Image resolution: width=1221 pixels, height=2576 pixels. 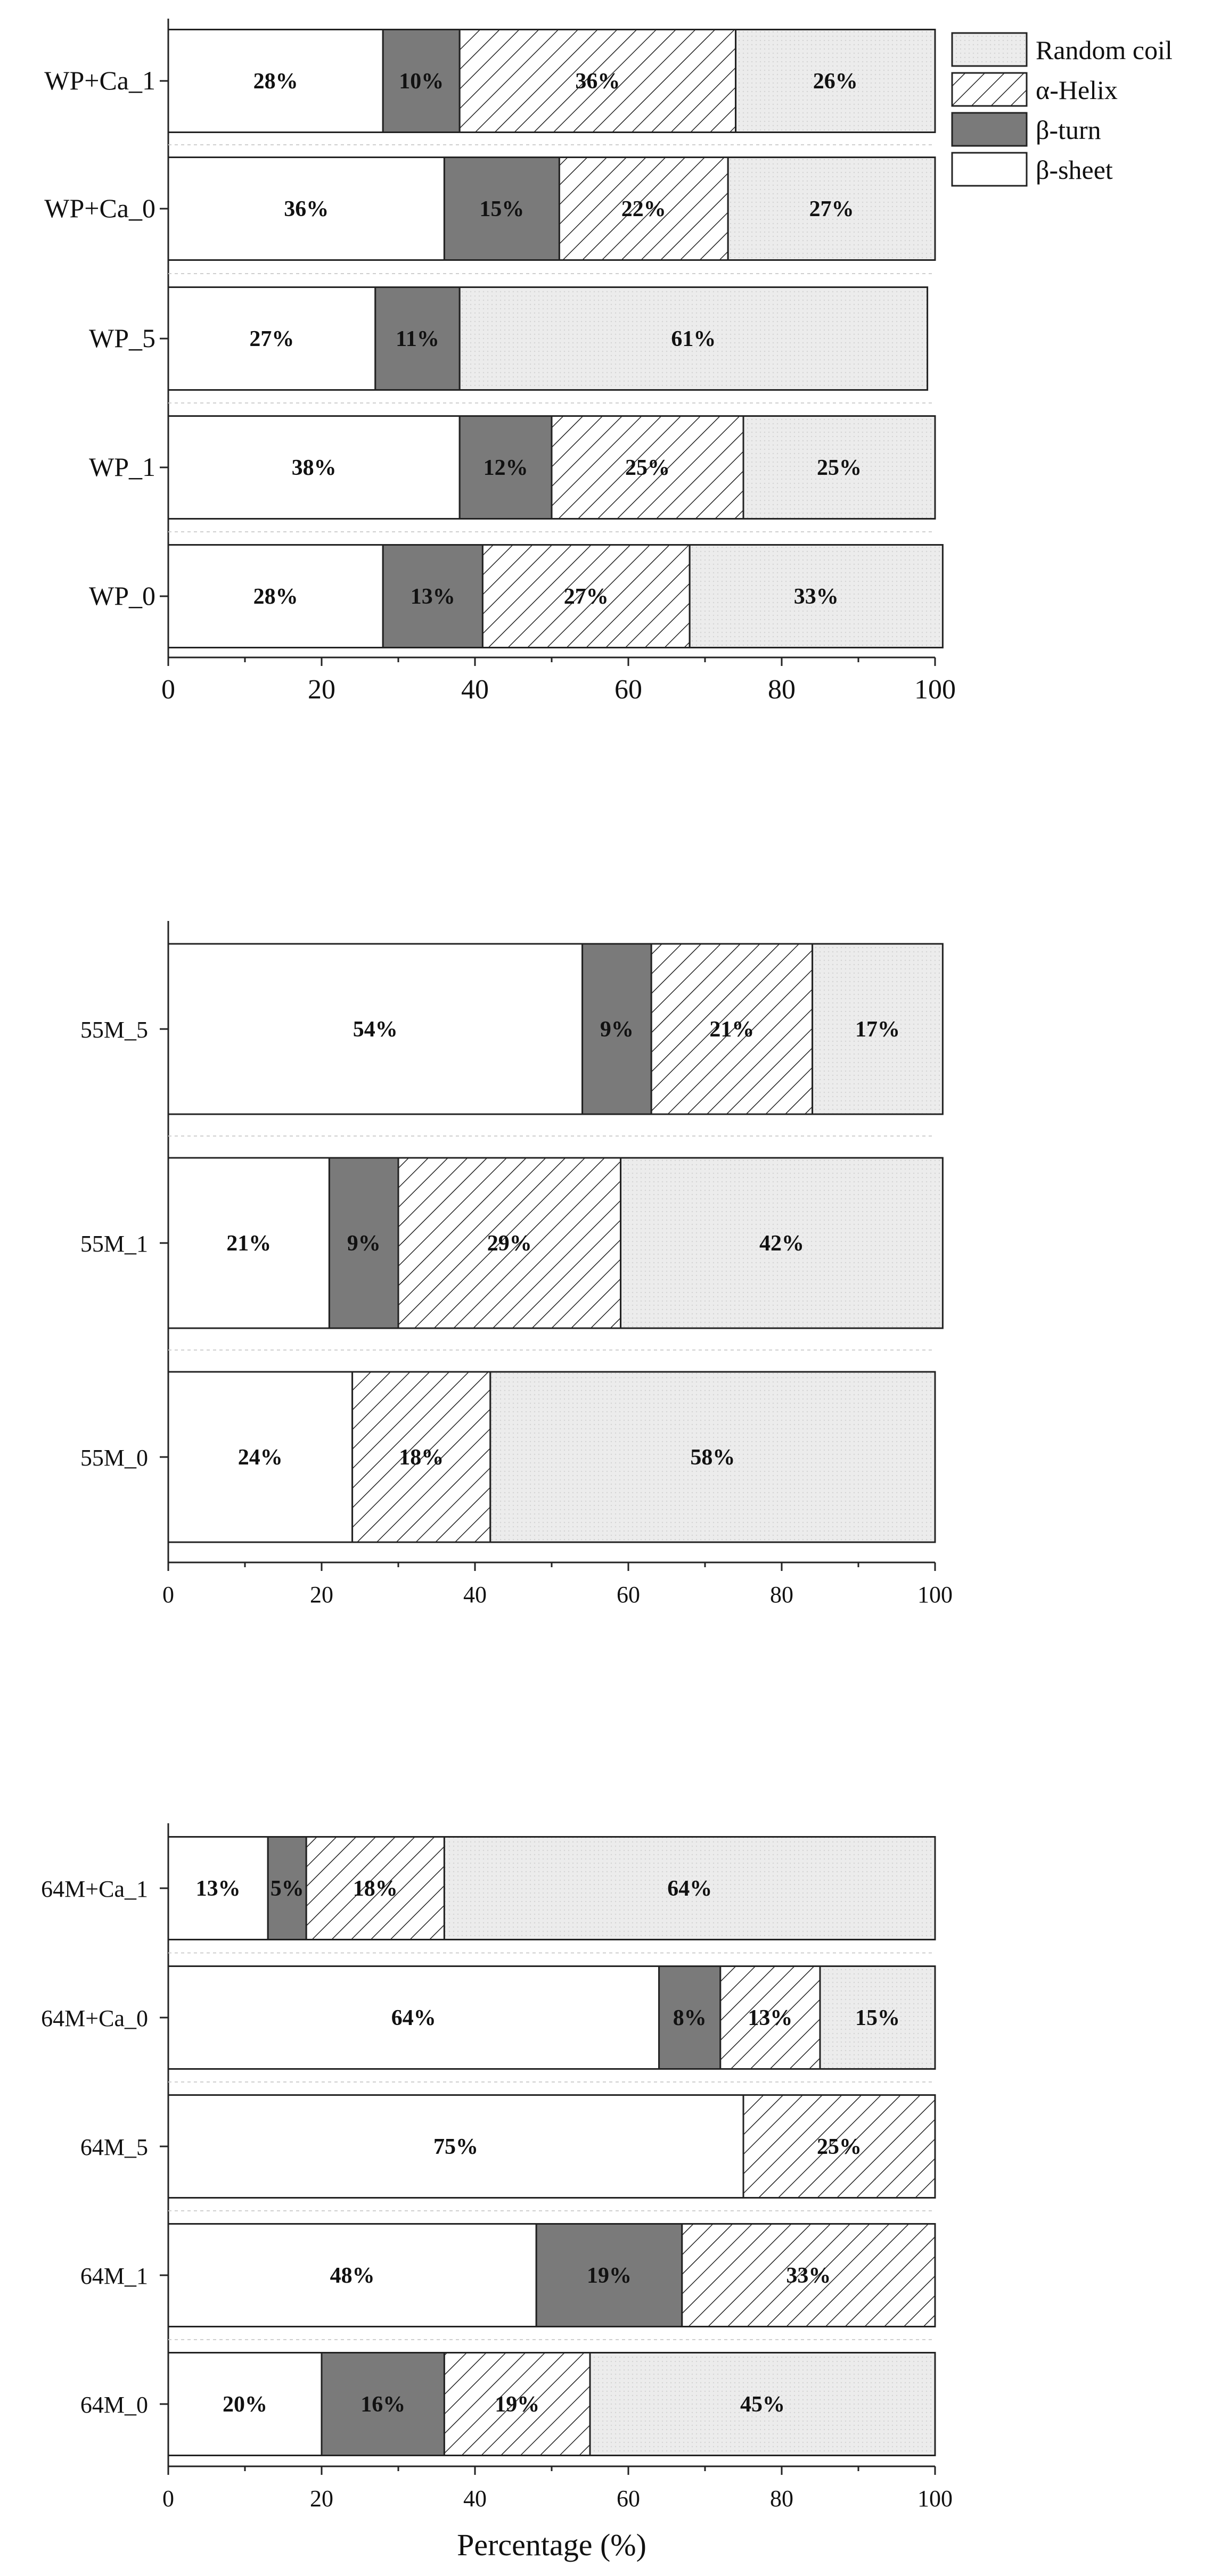 What do you see at coordinates (94, 2018) in the screenshot?
I see `category-label-64m-ca-0: 64M+Ca_0` at bounding box center [94, 2018].